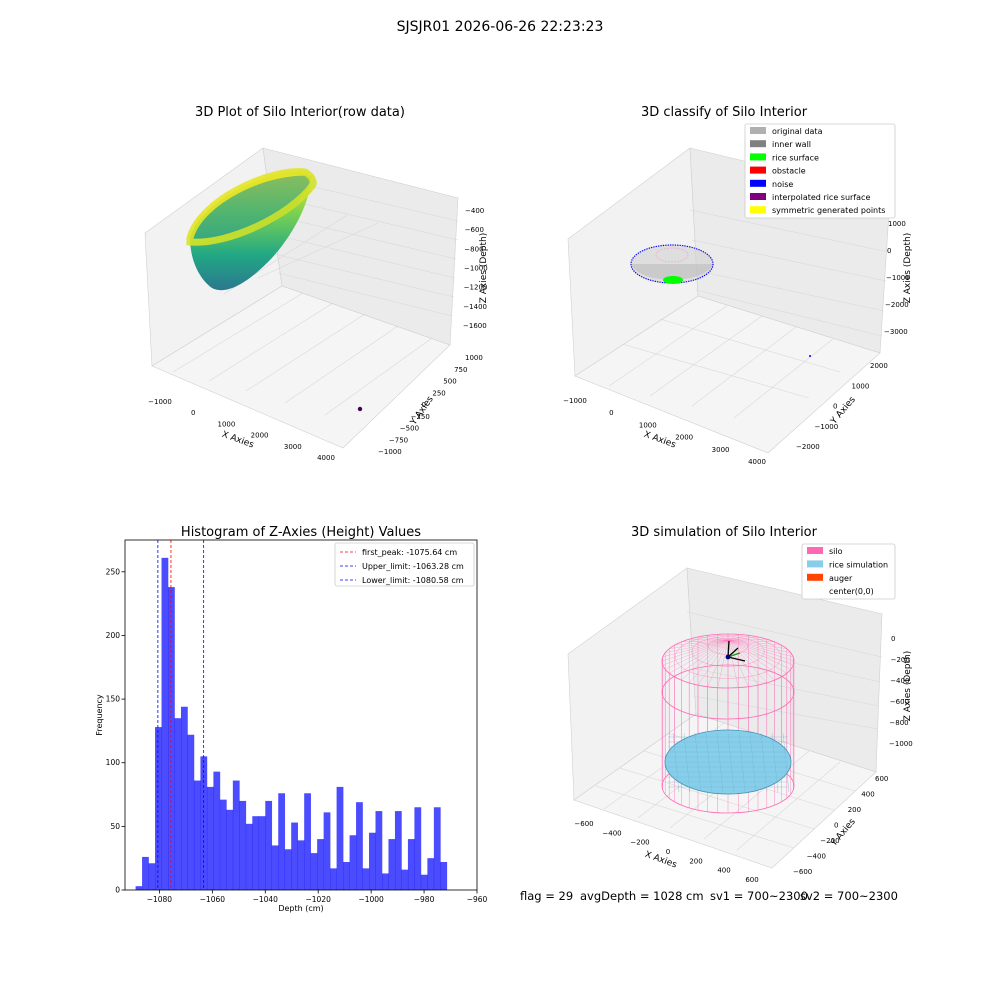  What do you see at coordinates (293, 447) in the screenshot?
I see `panel-1-x-tick: 3000` at bounding box center [293, 447].